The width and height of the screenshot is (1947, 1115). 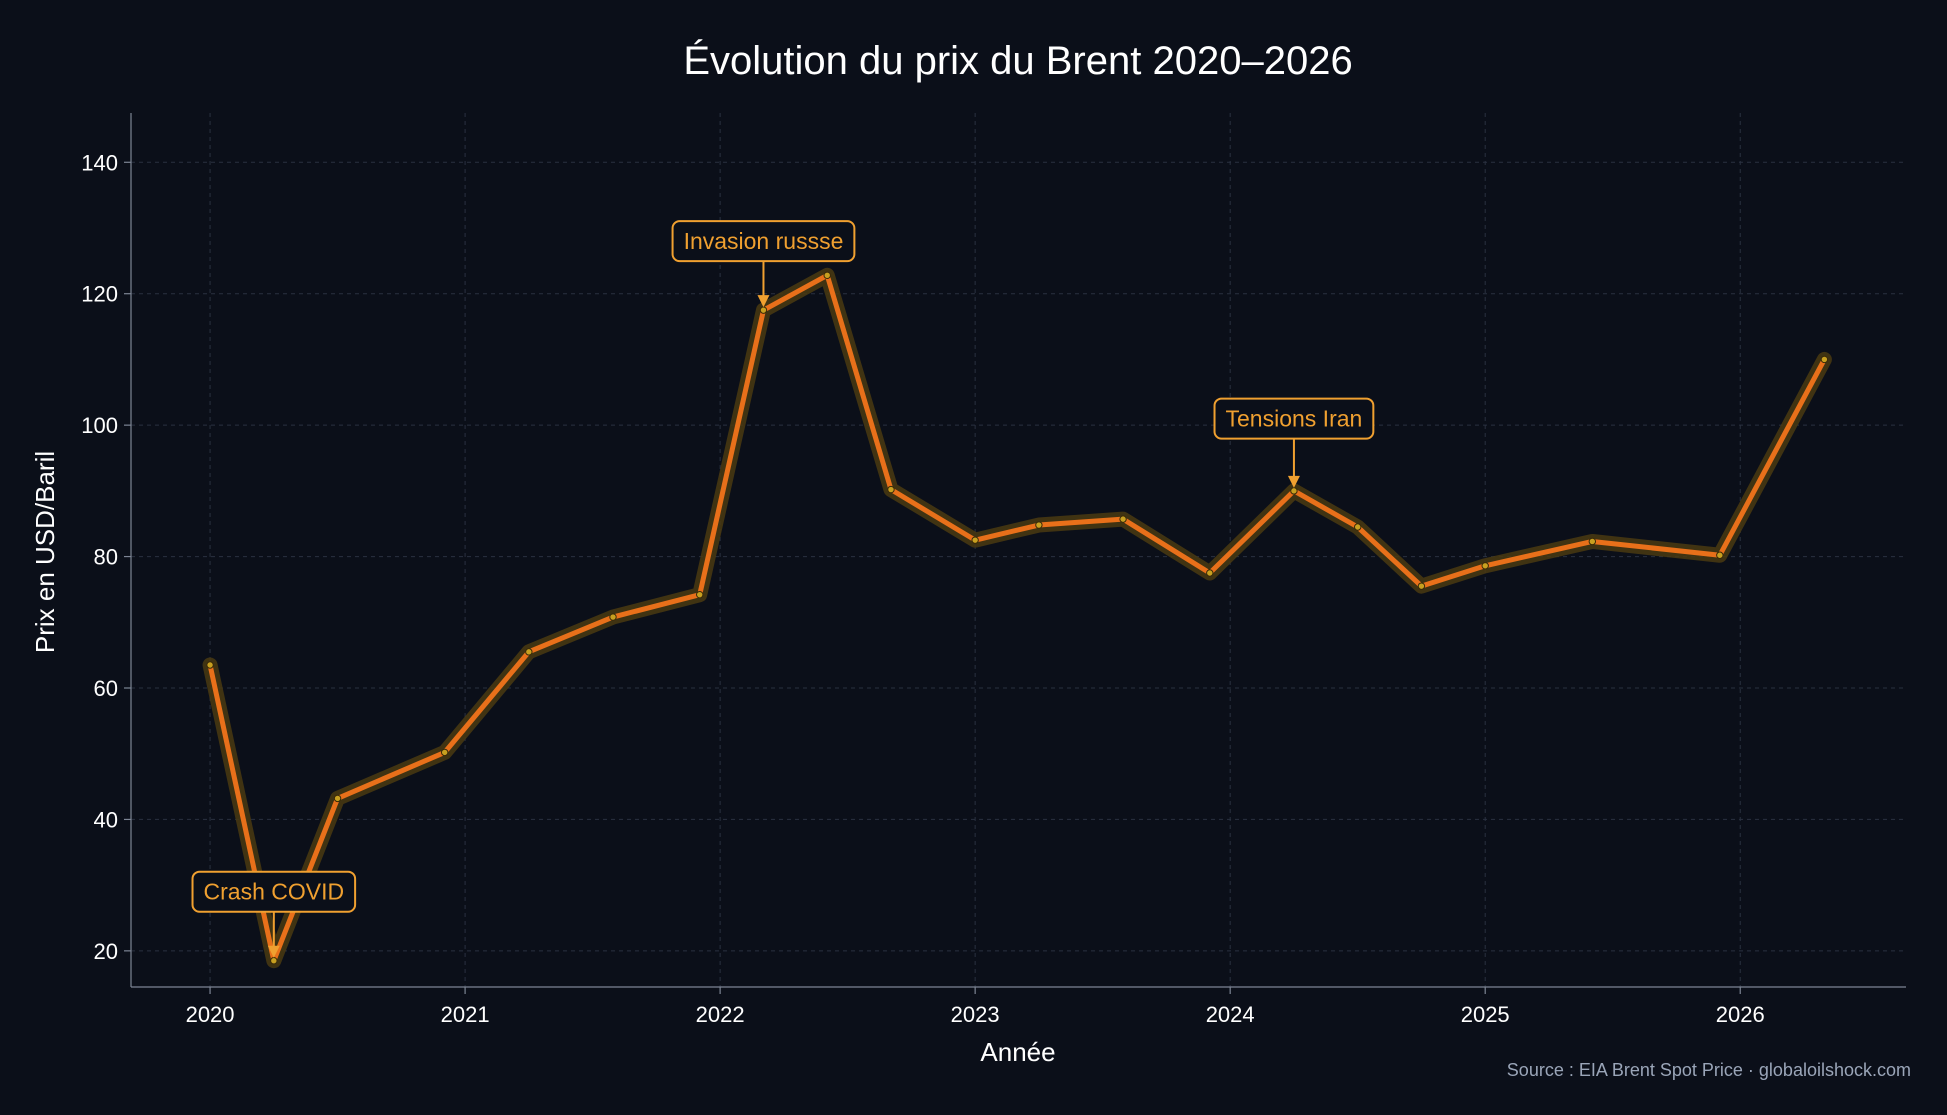 What do you see at coordinates (975, 1014) in the screenshot?
I see `x-tick-label: 2023` at bounding box center [975, 1014].